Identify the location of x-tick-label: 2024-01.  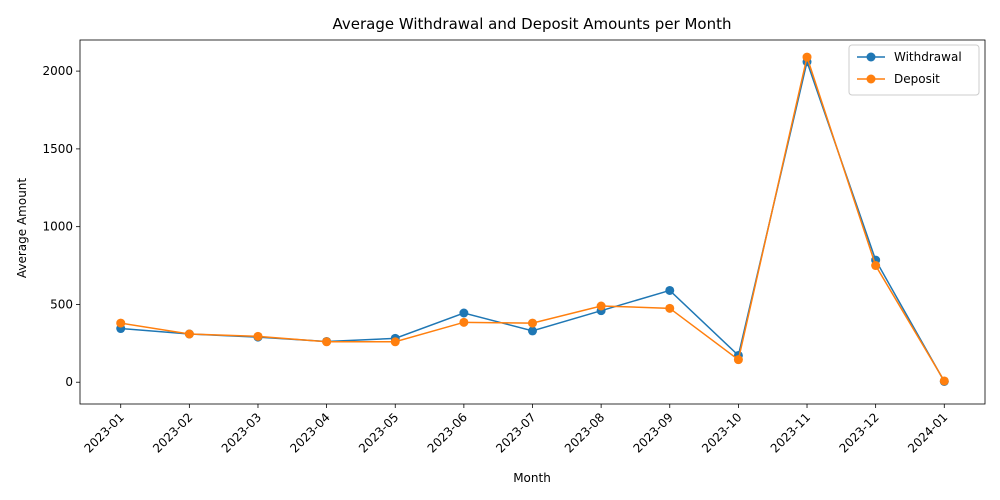
(927, 432).